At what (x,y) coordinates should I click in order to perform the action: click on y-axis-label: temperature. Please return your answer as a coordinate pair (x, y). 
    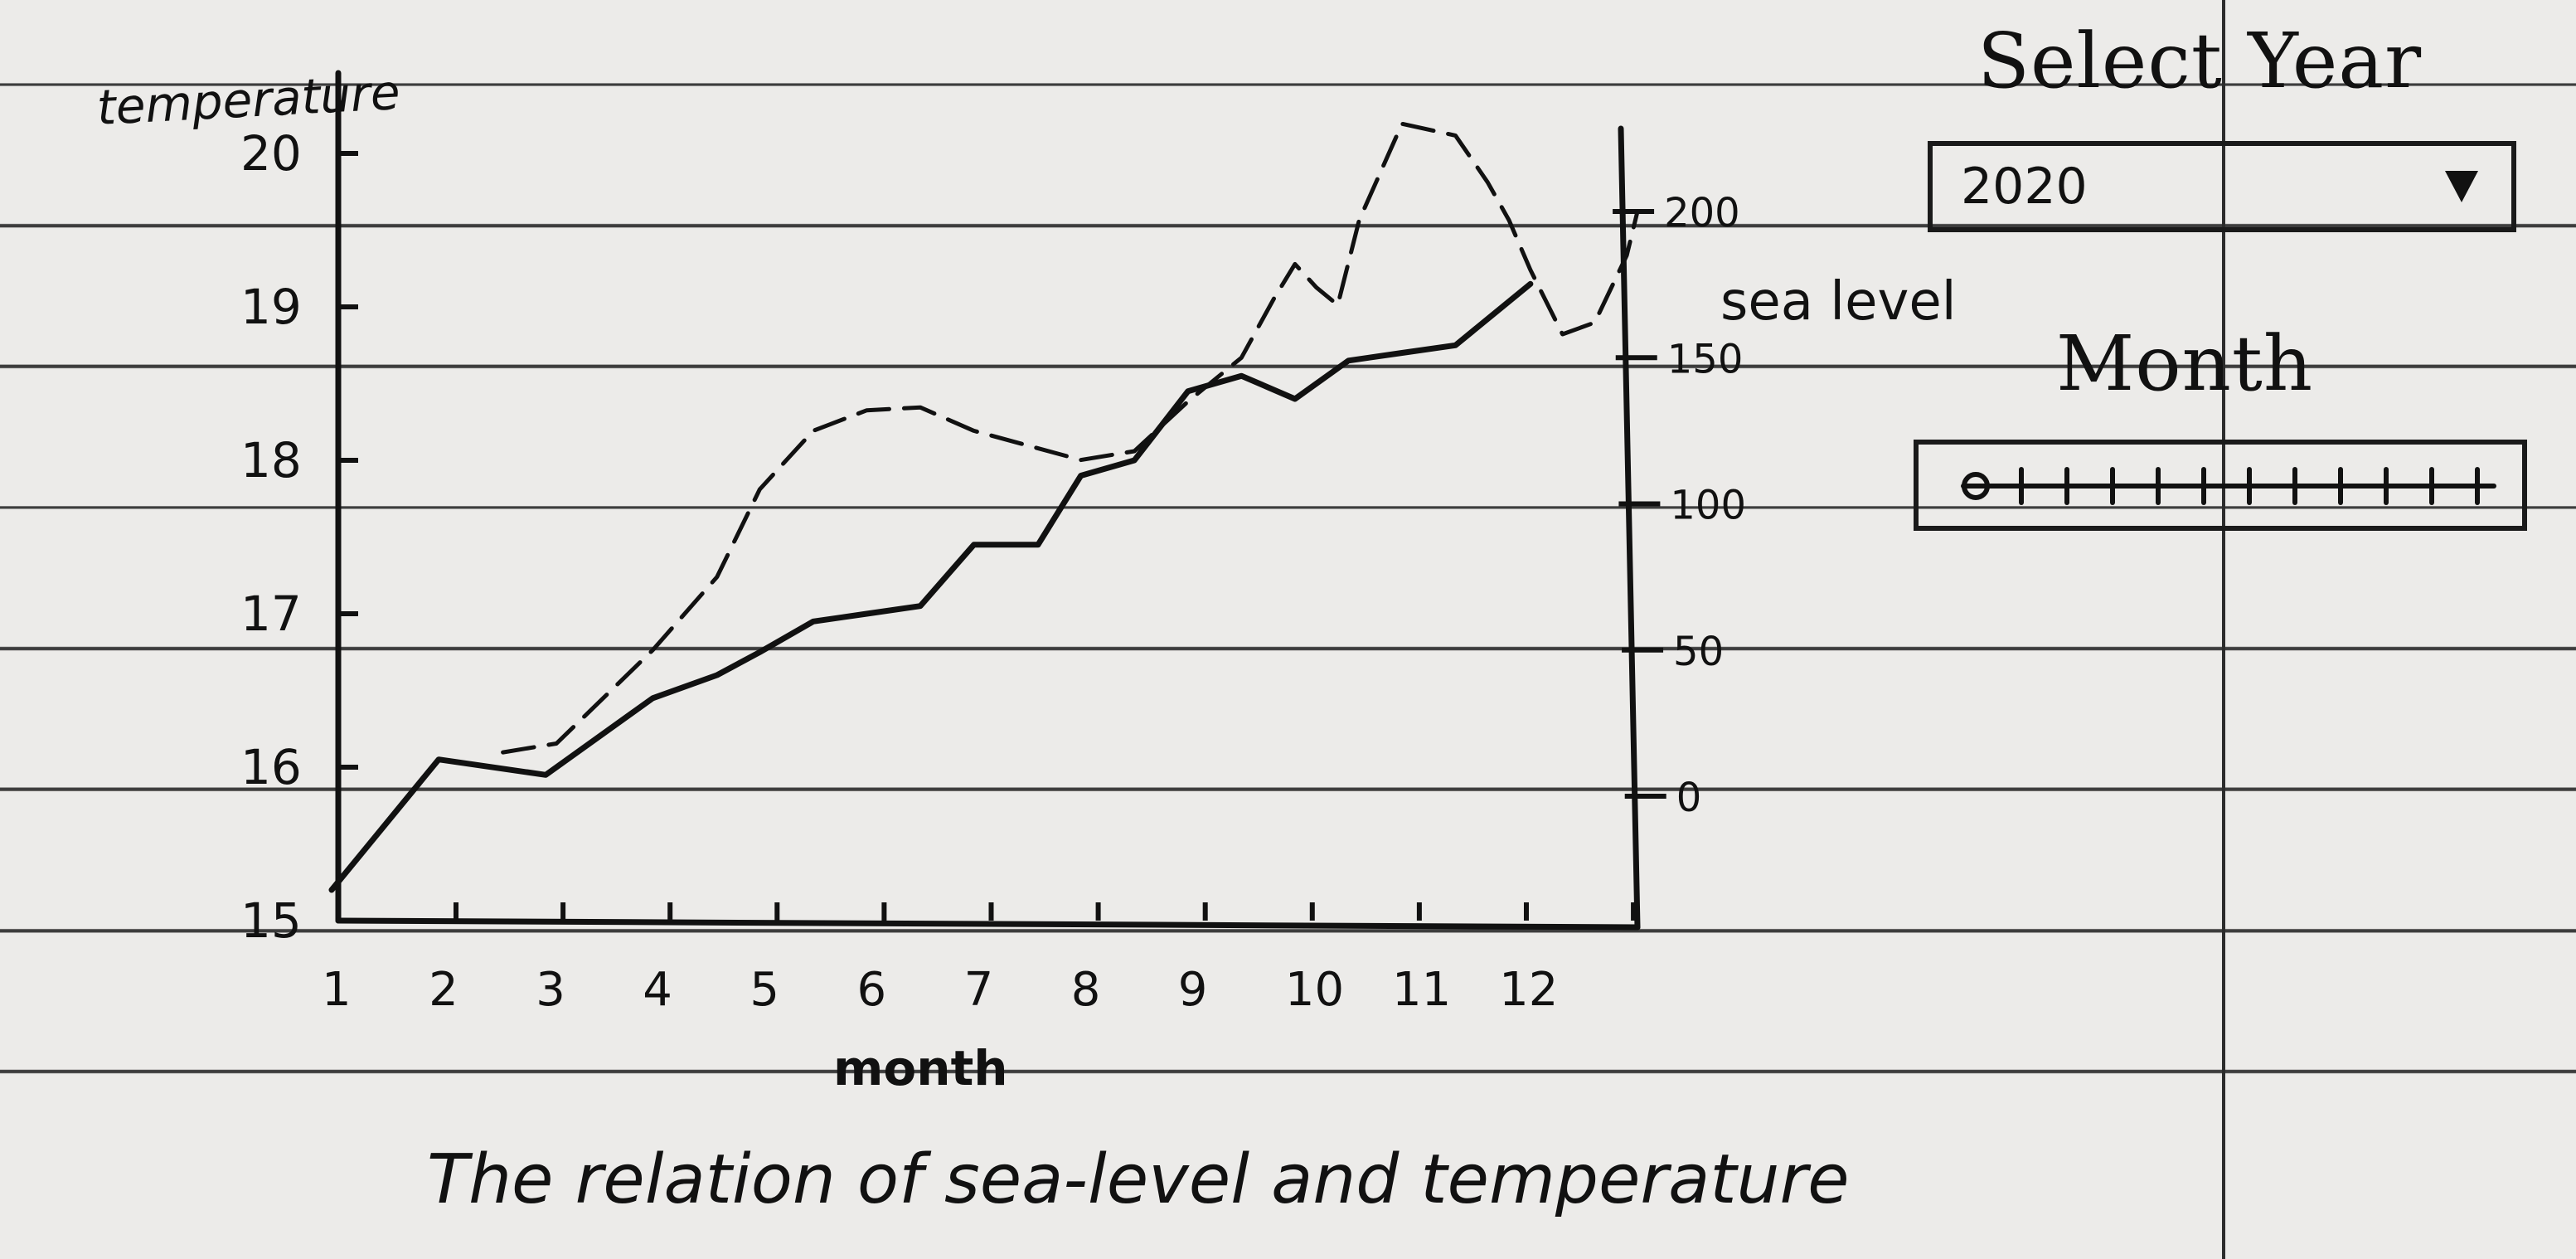
    Looking at the image, I should click on (248, 100).